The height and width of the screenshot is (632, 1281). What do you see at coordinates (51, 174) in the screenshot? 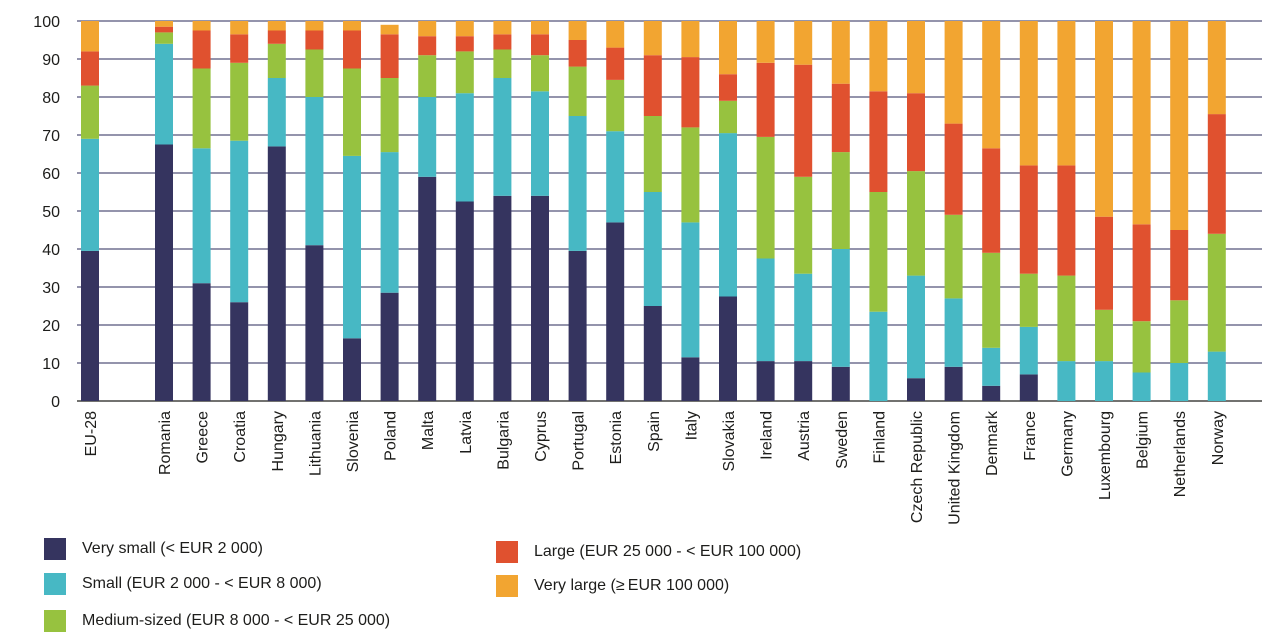
I see `y-tick-label-60: 60` at bounding box center [51, 174].